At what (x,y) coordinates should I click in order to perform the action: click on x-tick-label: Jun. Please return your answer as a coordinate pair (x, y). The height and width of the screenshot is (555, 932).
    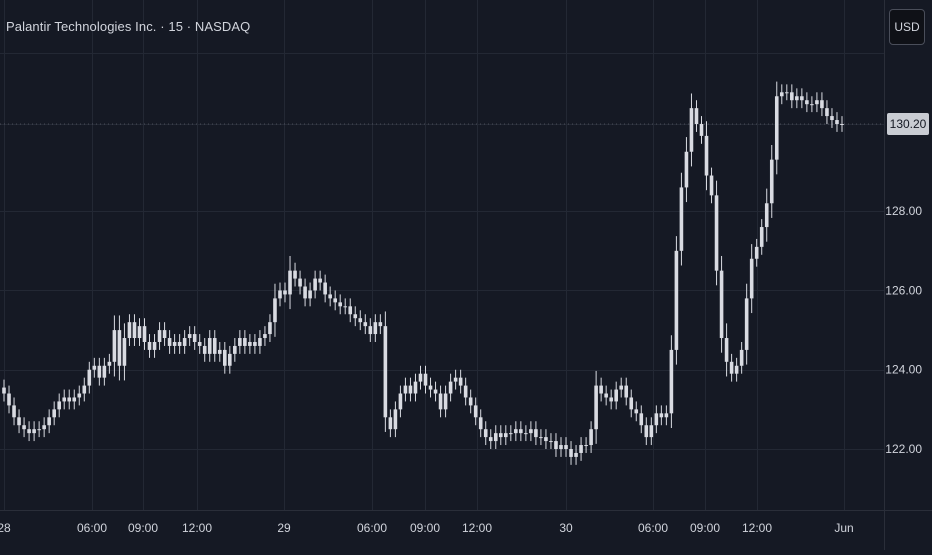
    Looking at the image, I should click on (843, 528).